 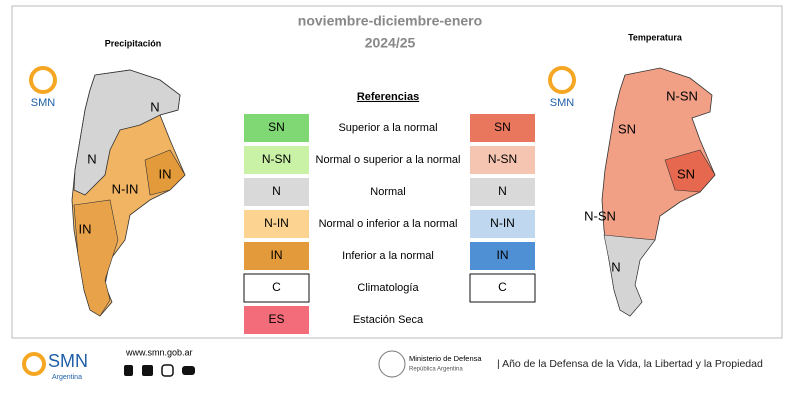 What do you see at coordinates (387, 192) in the screenshot?
I see `legend-description: Normal` at bounding box center [387, 192].